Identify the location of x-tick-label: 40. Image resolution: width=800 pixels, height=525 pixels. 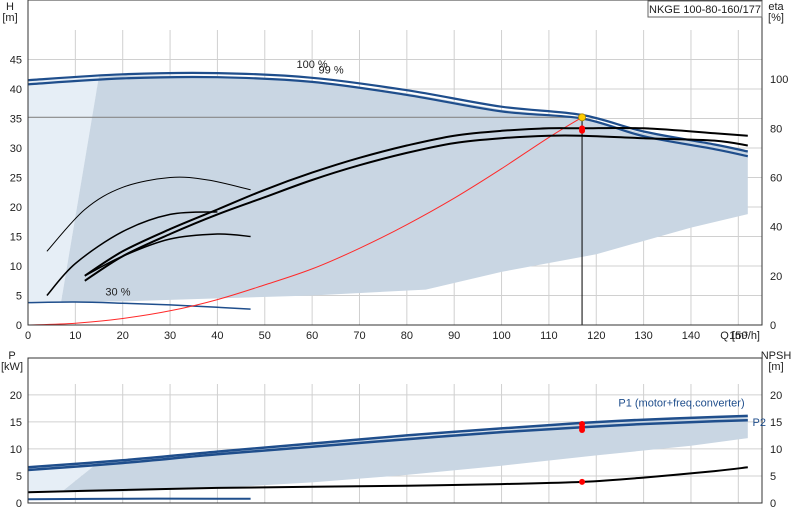
(217, 336).